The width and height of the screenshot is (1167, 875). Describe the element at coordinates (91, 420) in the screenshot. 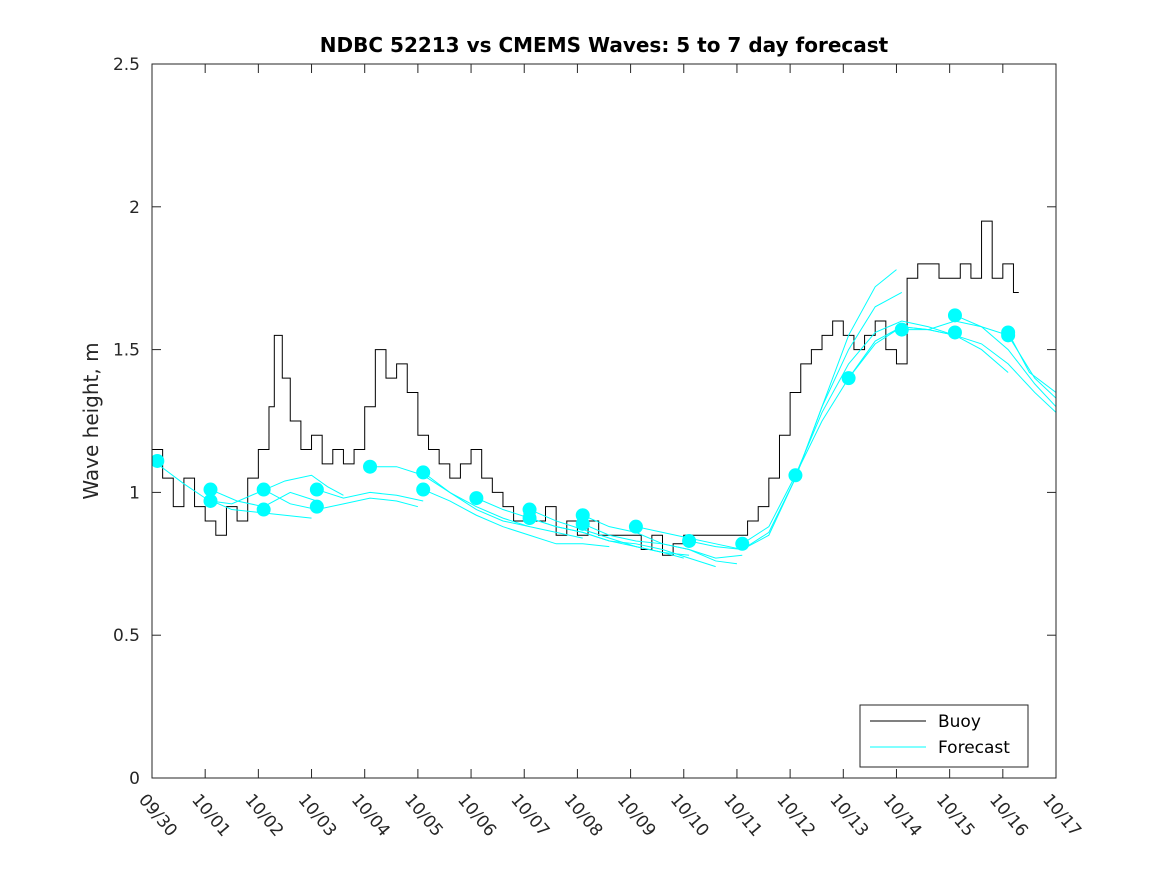

I see `y-axis-title: Wave height, m` at that location.